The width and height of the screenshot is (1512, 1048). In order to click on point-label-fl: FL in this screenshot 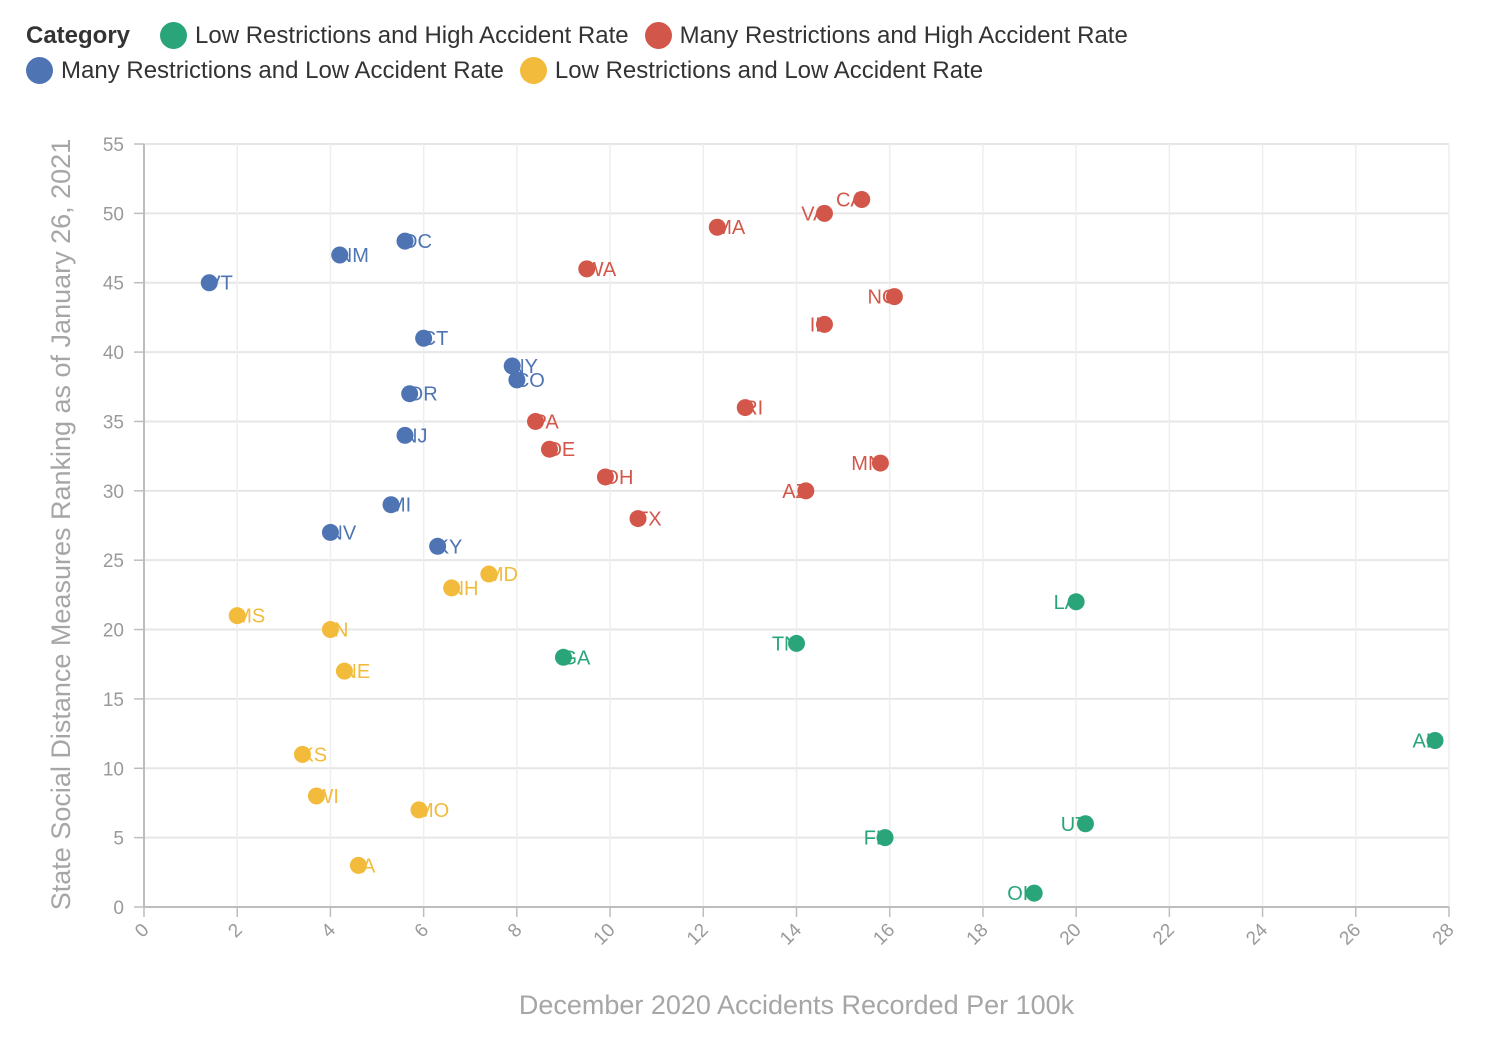, I will do `click(875, 839)`.